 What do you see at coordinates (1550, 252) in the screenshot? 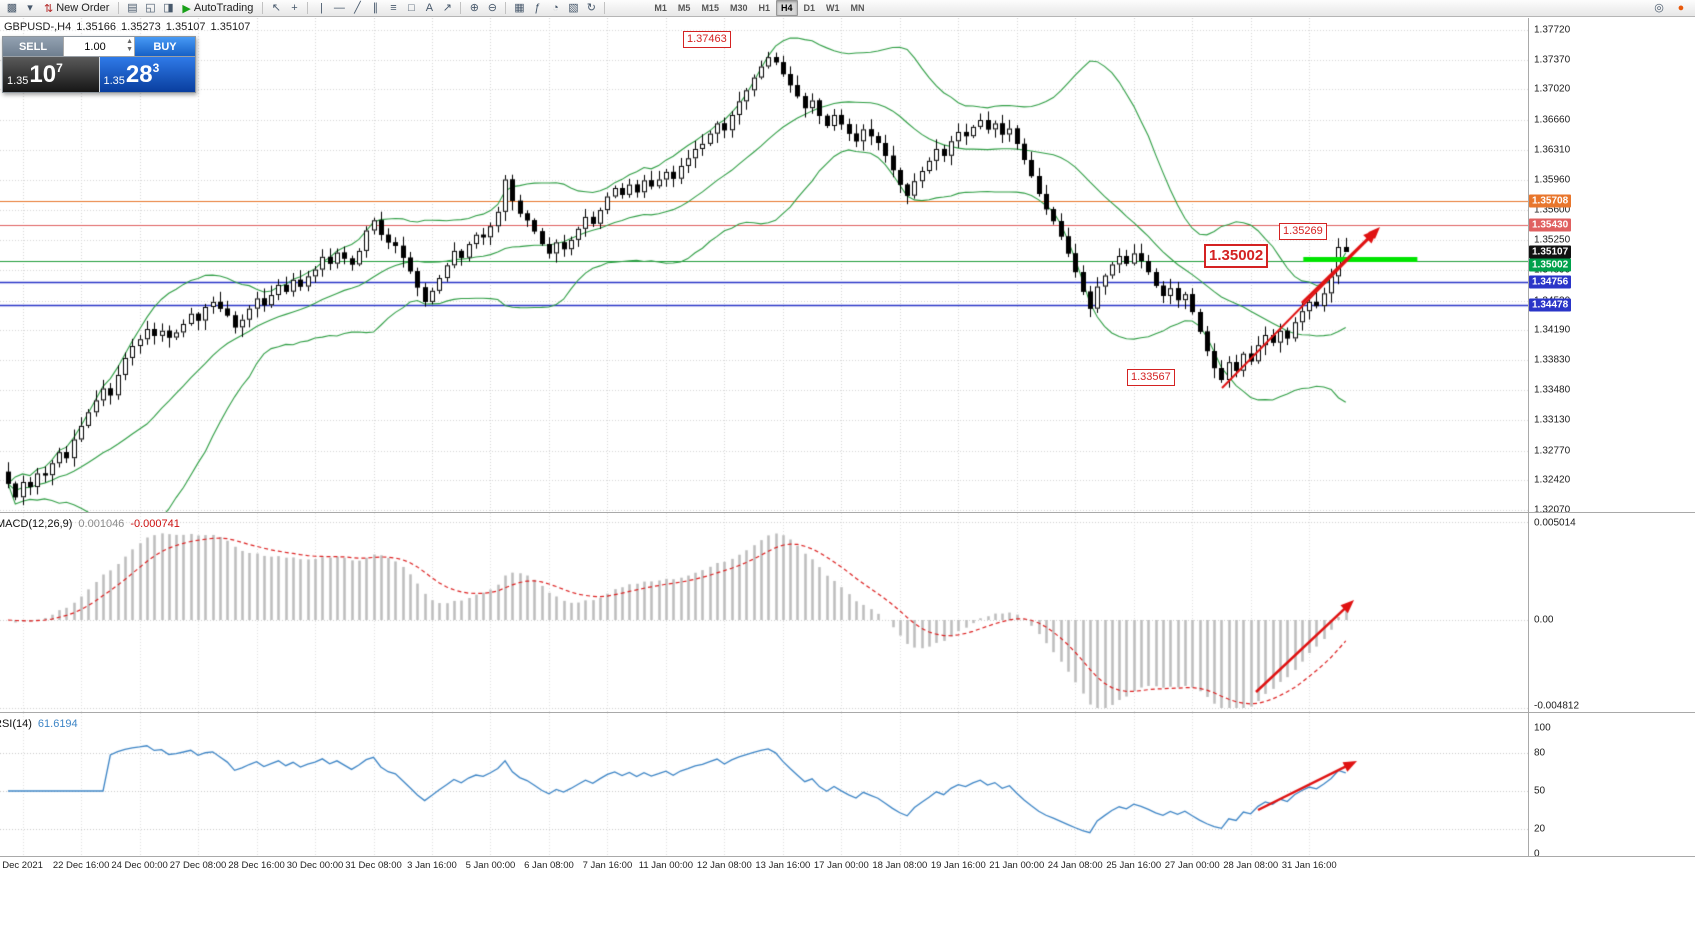
I see `price-tag-1.35107: 1.35107` at bounding box center [1550, 252].